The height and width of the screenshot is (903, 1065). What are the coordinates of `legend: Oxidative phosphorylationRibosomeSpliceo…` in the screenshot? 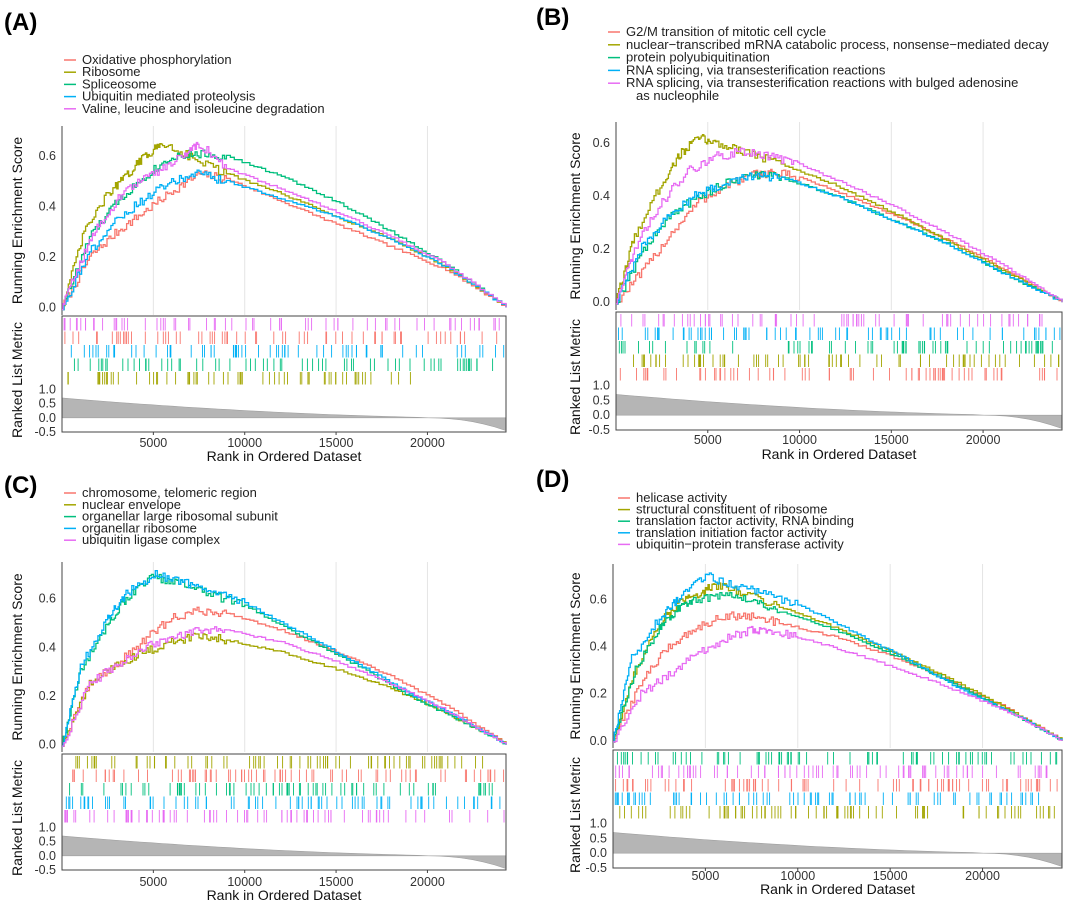 It's located at (194, 84).